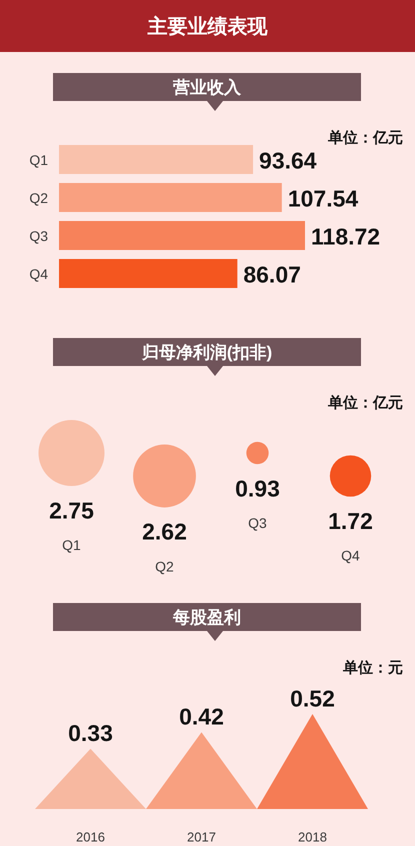  Describe the element at coordinates (207, 88) in the screenshot. I see `chart-title: 营业收入` at that location.